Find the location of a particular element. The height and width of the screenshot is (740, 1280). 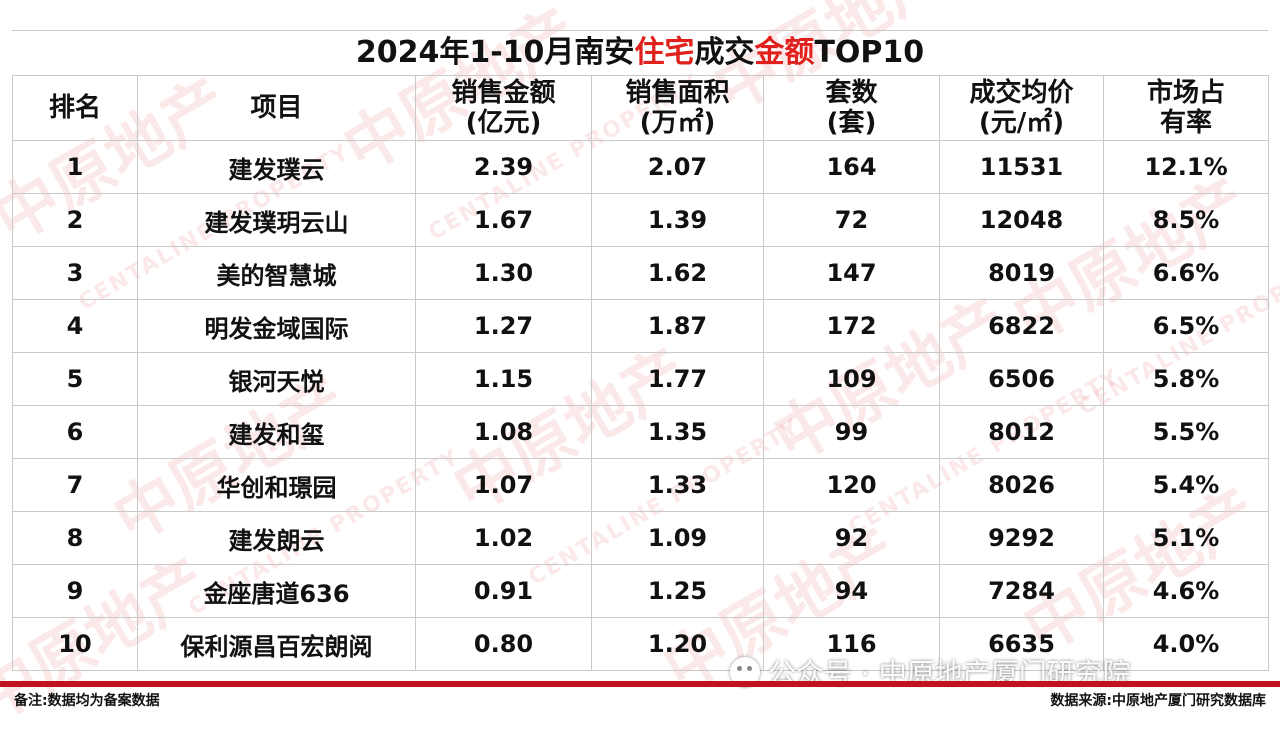

column-header: 排名 is located at coordinates (75, 108).